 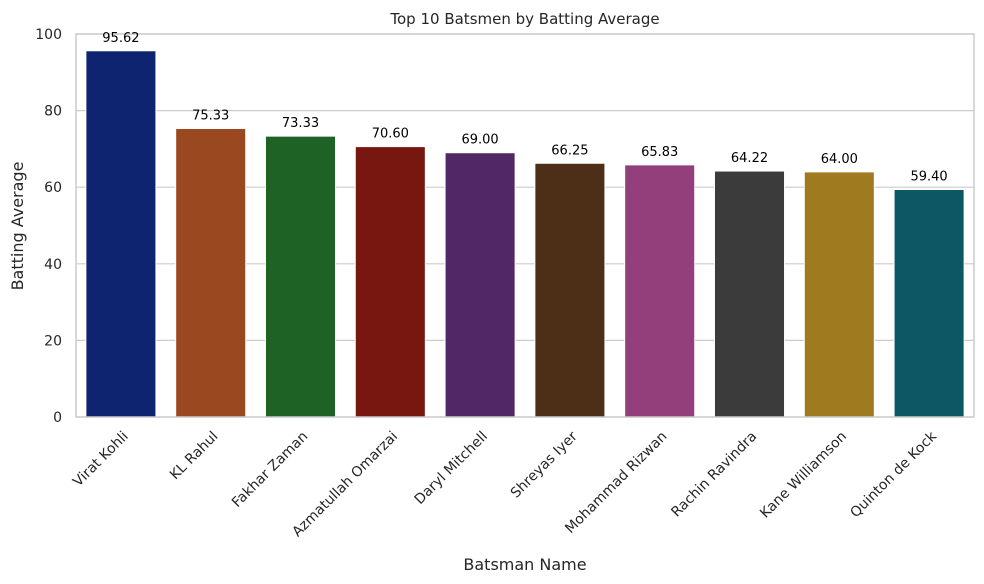 What do you see at coordinates (17, 226) in the screenshot?
I see `y-axis-title: Batting Average` at bounding box center [17, 226].